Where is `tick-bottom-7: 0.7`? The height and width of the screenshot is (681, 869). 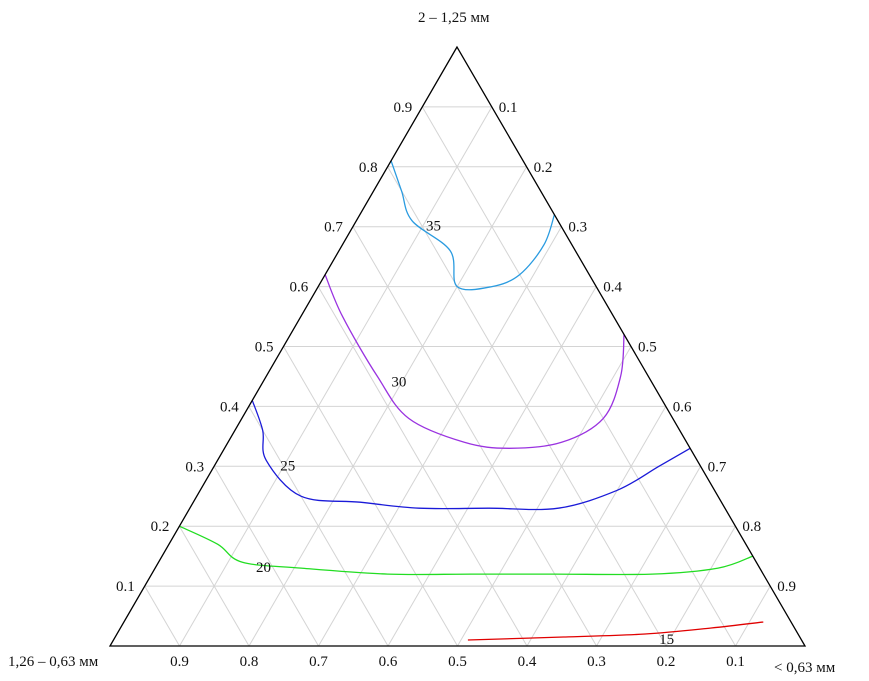
tick-bottom-7: 0.7 is located at coordinates (318, 662).